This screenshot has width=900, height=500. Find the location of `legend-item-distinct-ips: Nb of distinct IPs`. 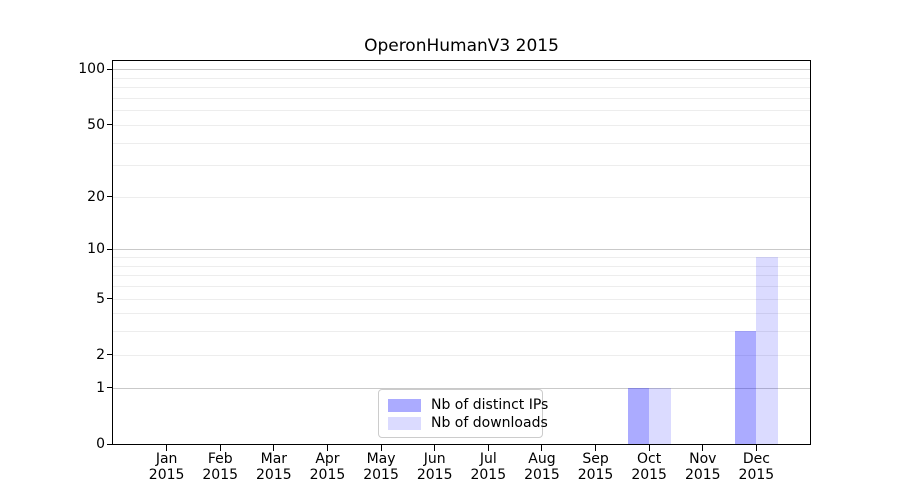

legend-item-distinct-ips: Nb of distinct IPs is located at coordinates (468, 405).